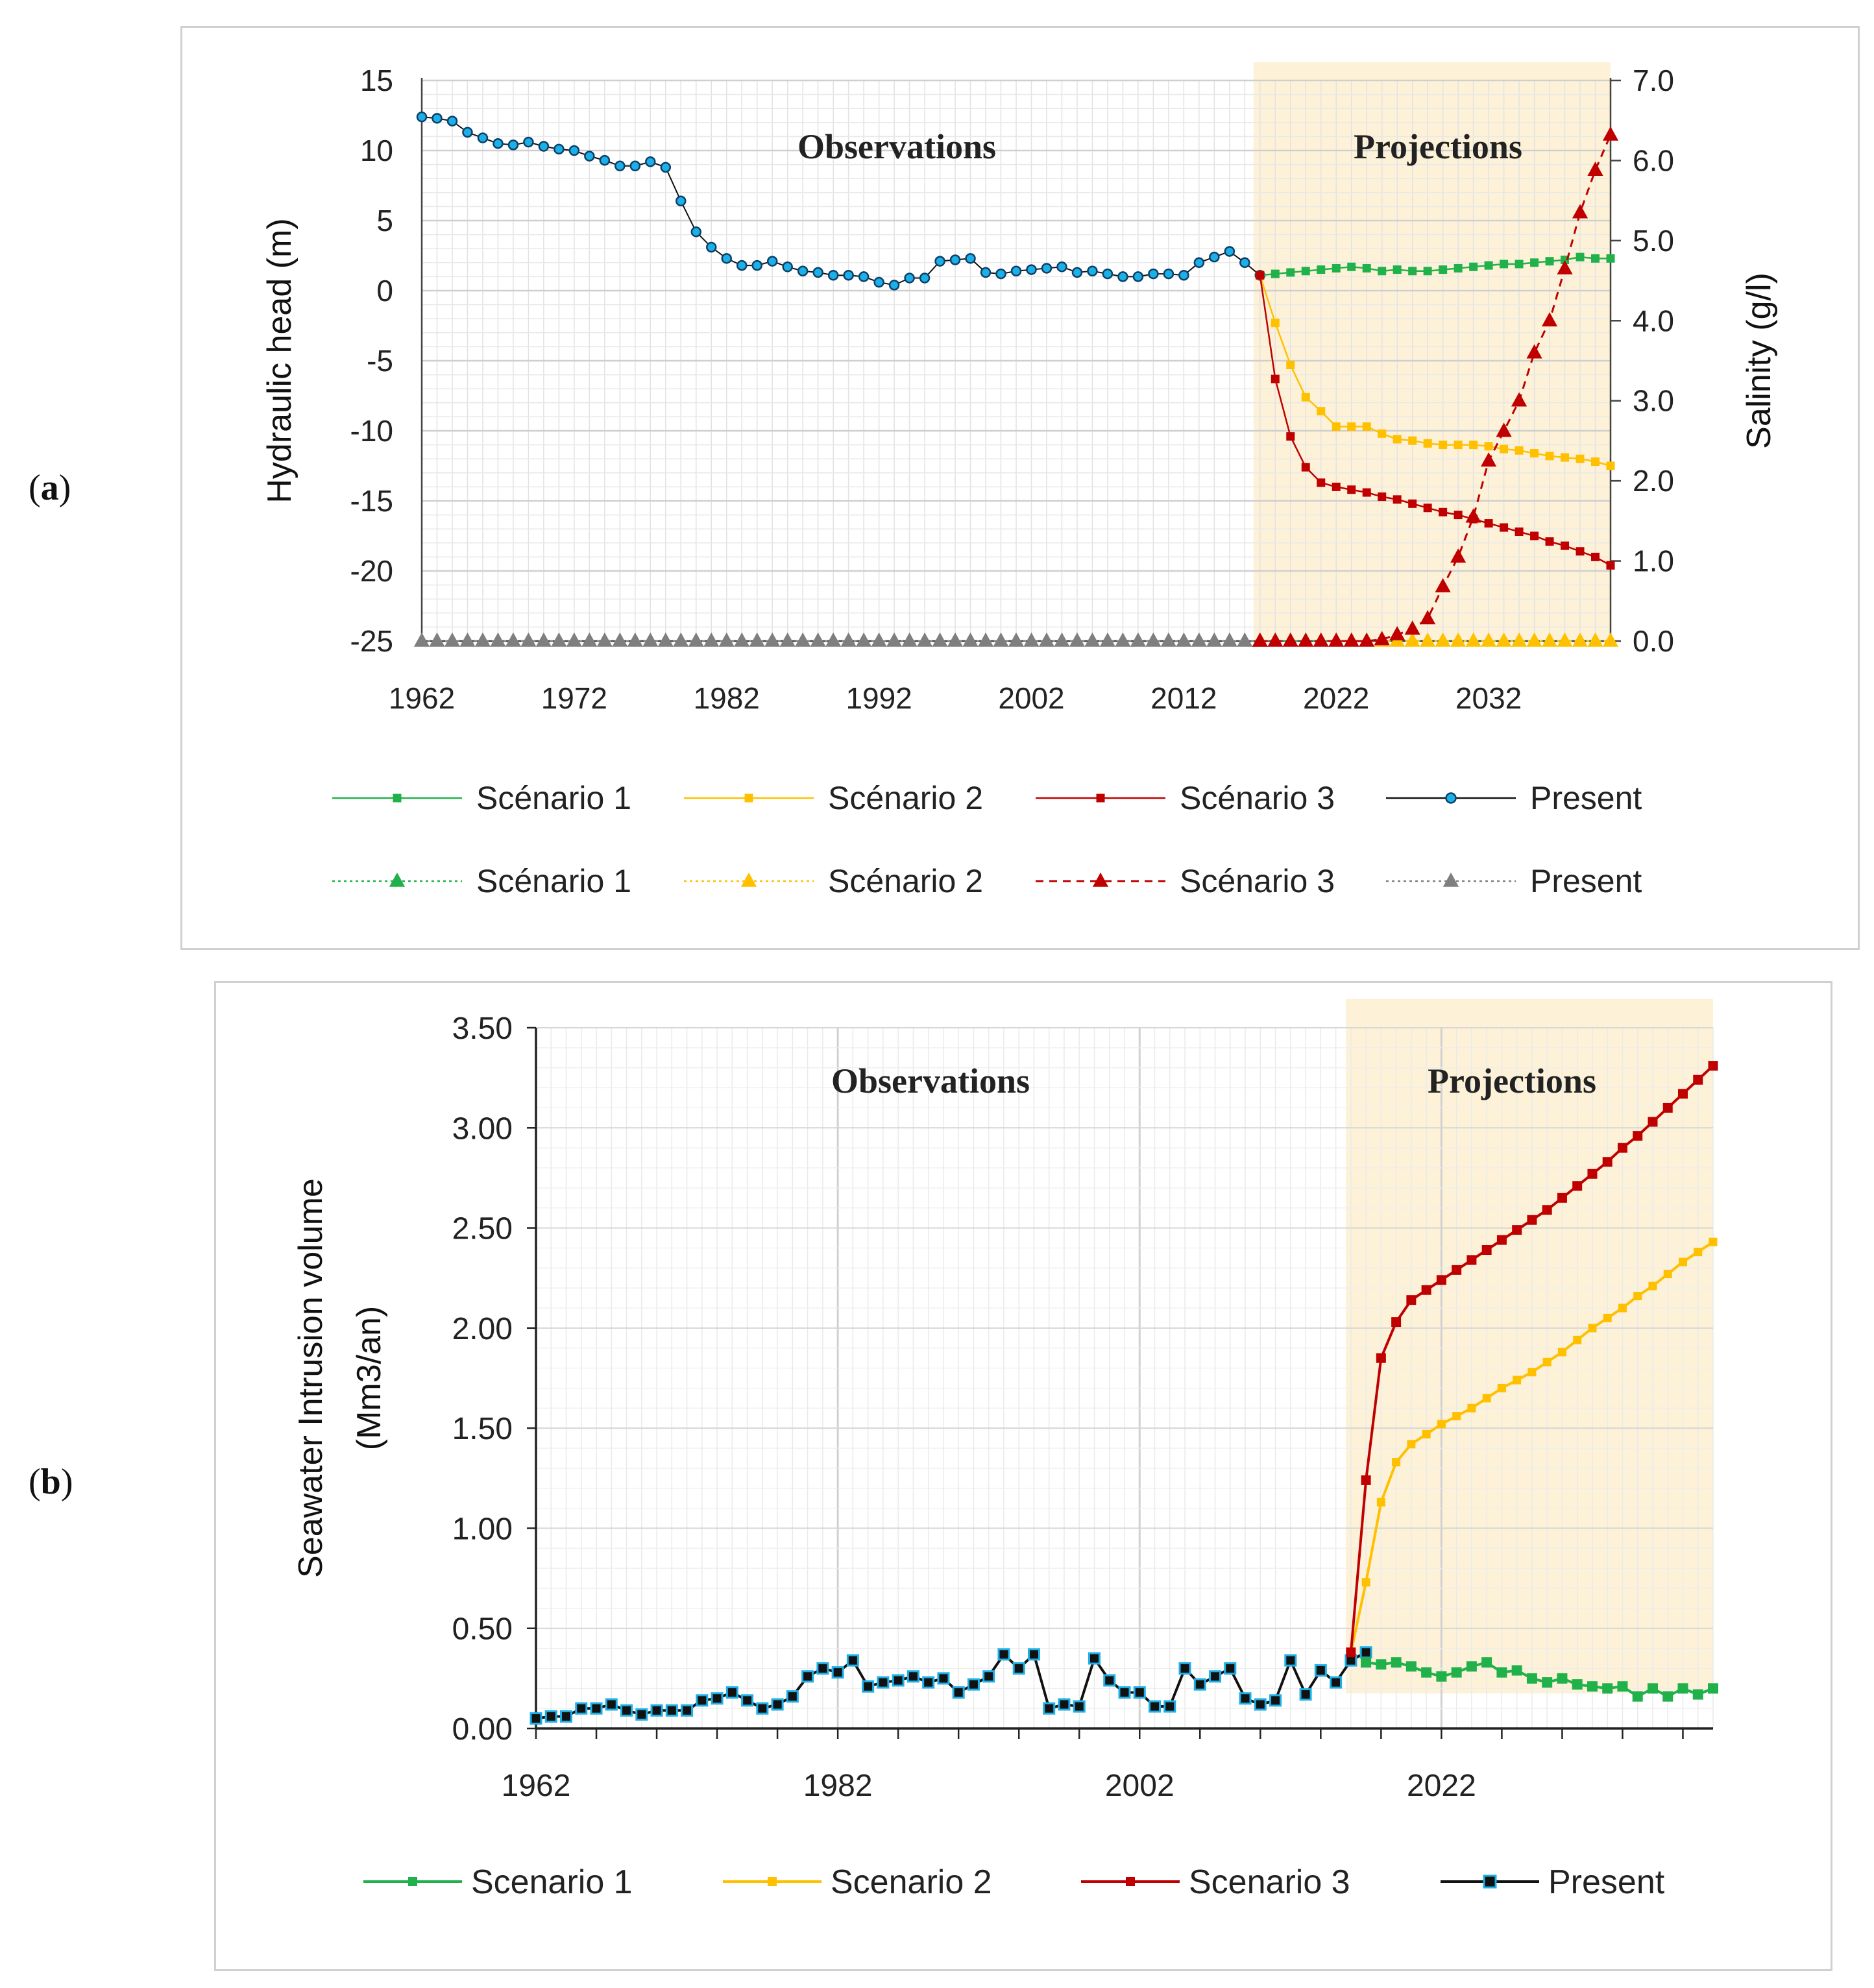 The height and width of the screenshot is (1988, 1874). I want to click on y-axis-subtitle-b: (Mm3/an), so click(369, 1378).